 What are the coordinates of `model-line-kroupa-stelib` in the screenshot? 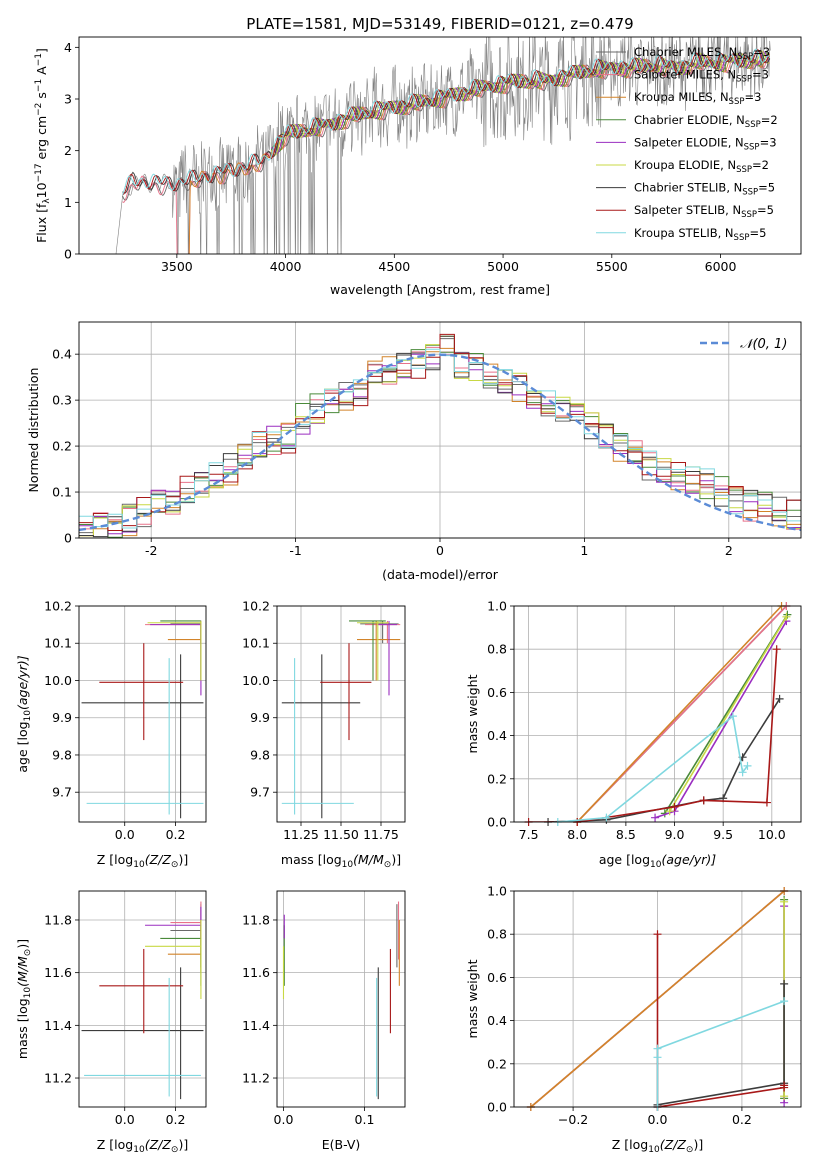 It's located at (446, 121).